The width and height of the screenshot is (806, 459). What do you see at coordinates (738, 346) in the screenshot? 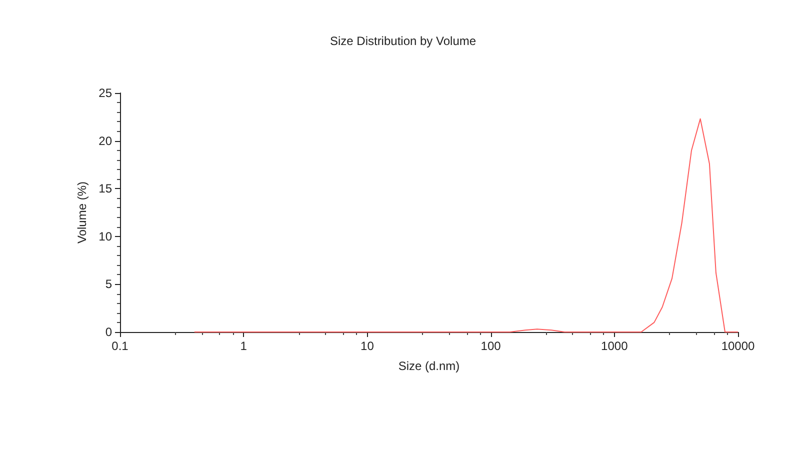
I see `x-tick-label: 10000` at bounding box center [738, 346].